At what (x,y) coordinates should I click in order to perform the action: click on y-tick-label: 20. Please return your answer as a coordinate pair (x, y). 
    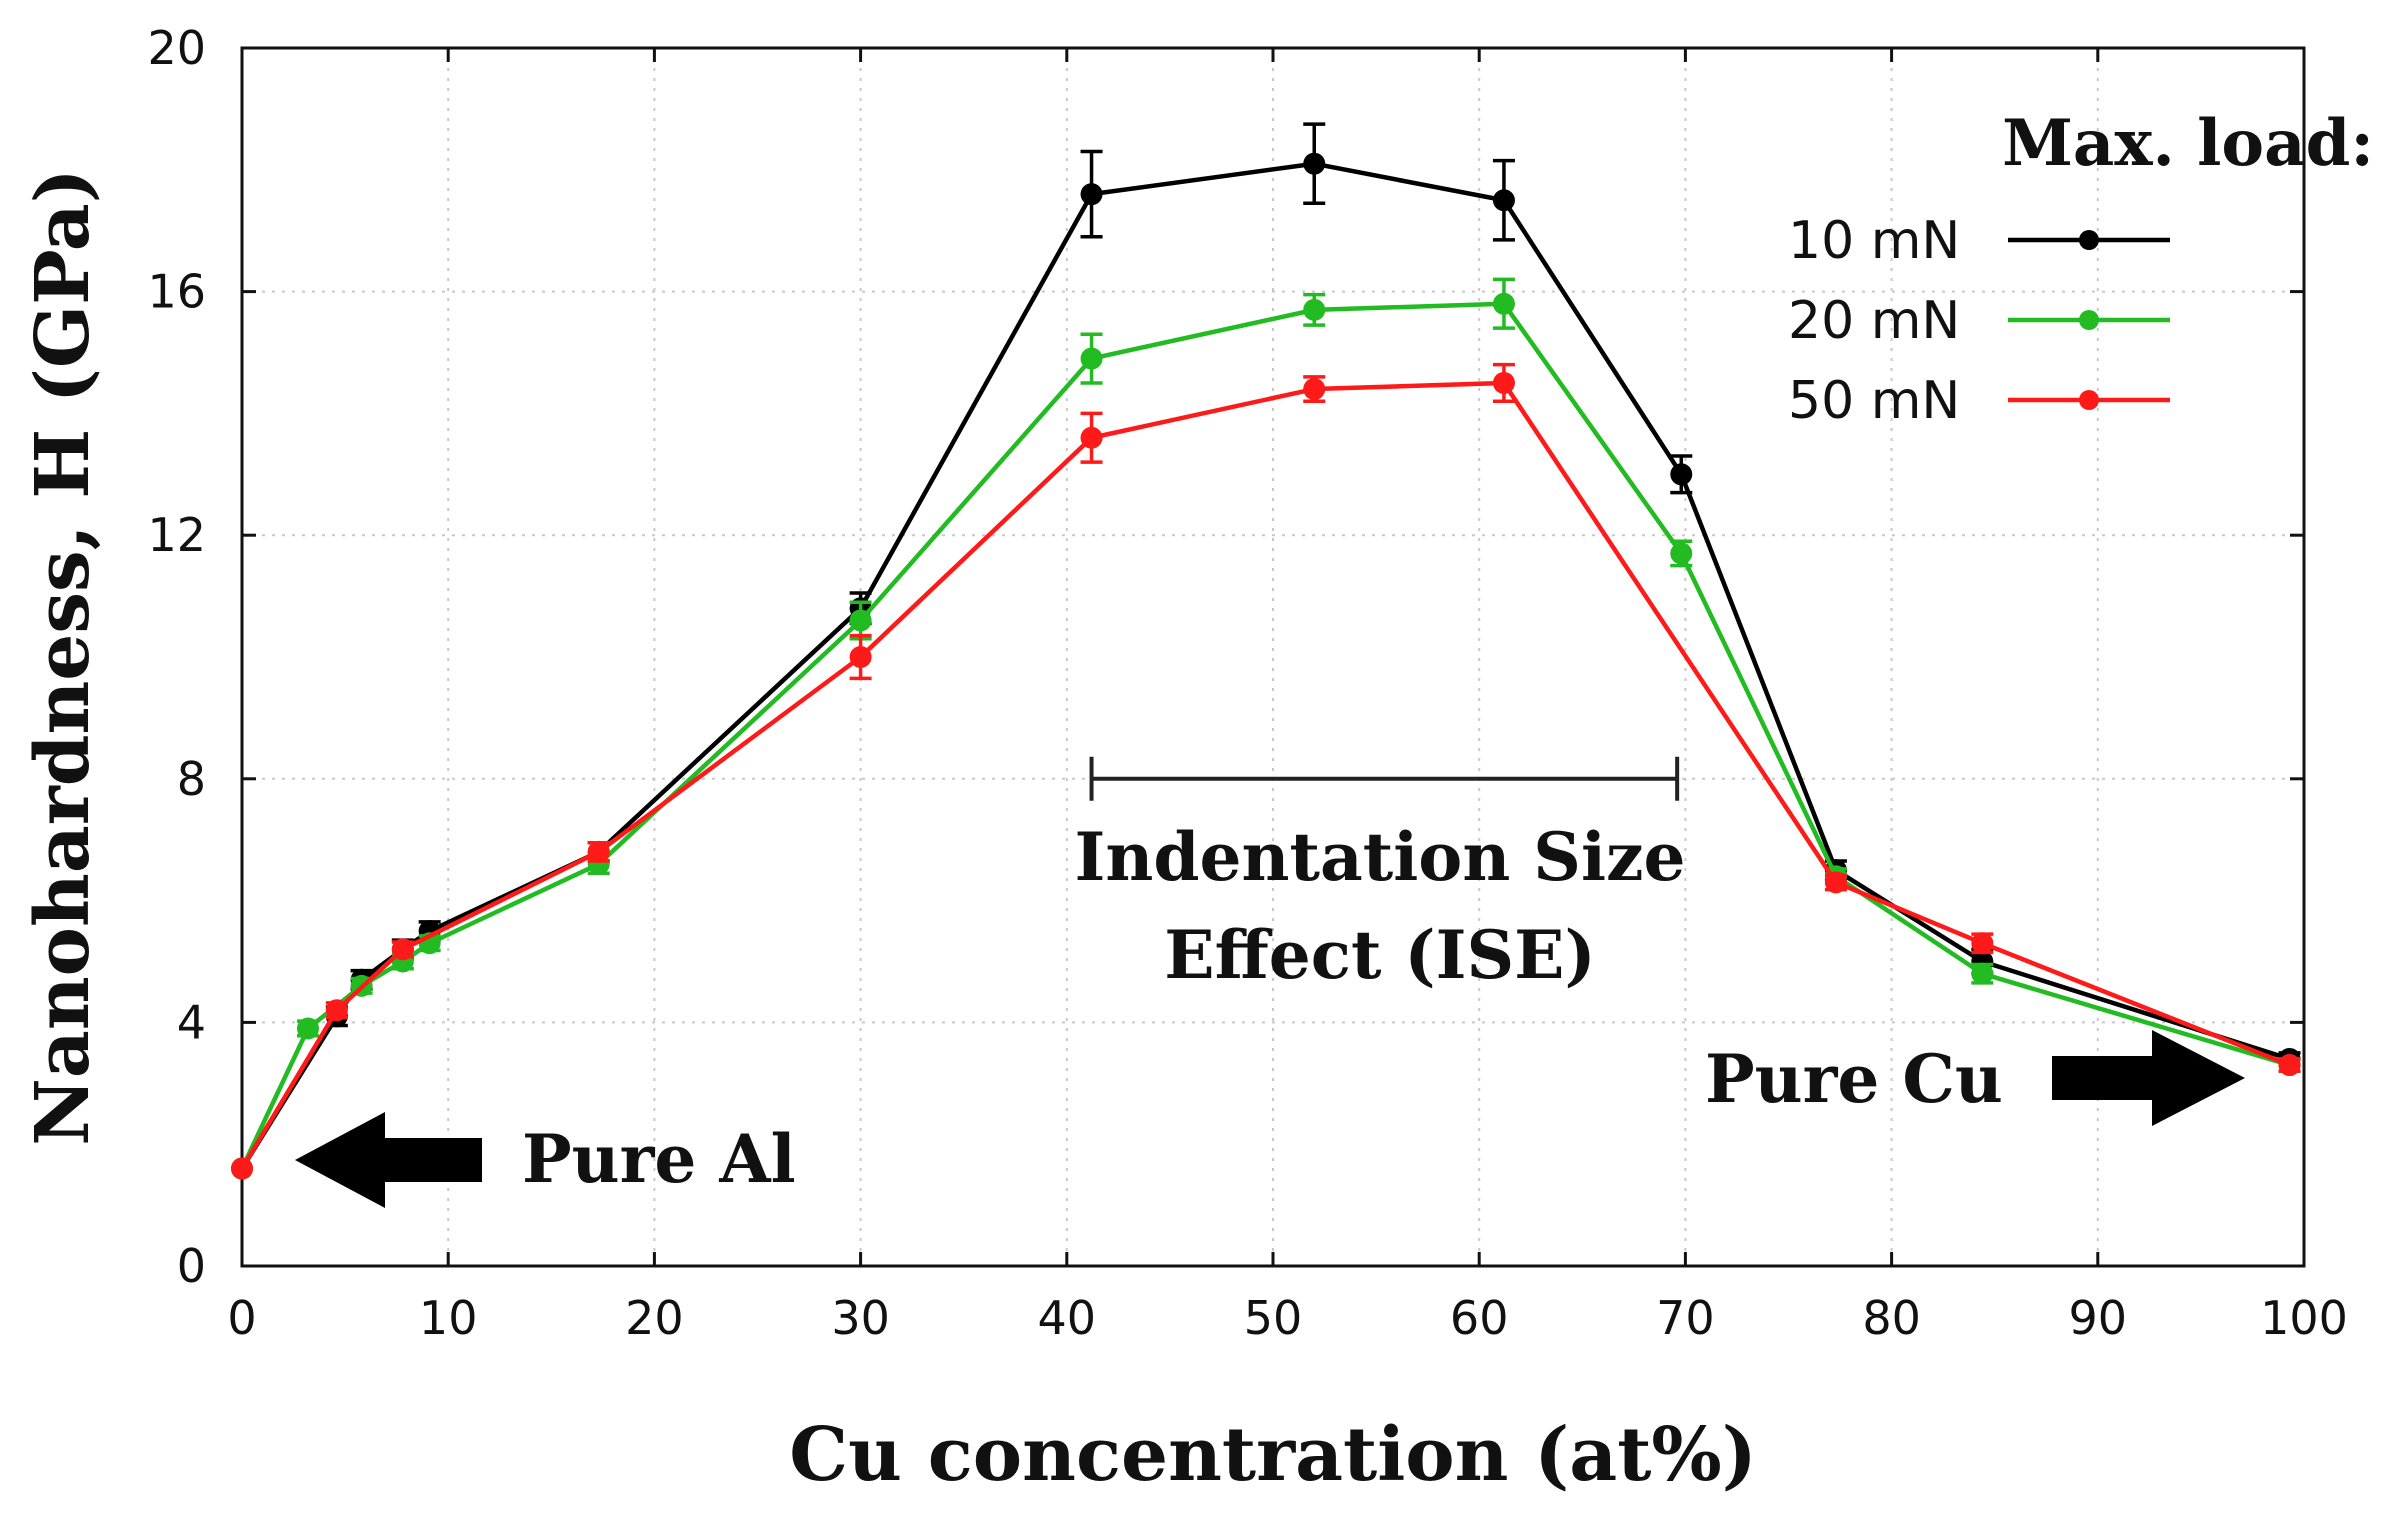
    Looking at the image, I should click on (176, 48).